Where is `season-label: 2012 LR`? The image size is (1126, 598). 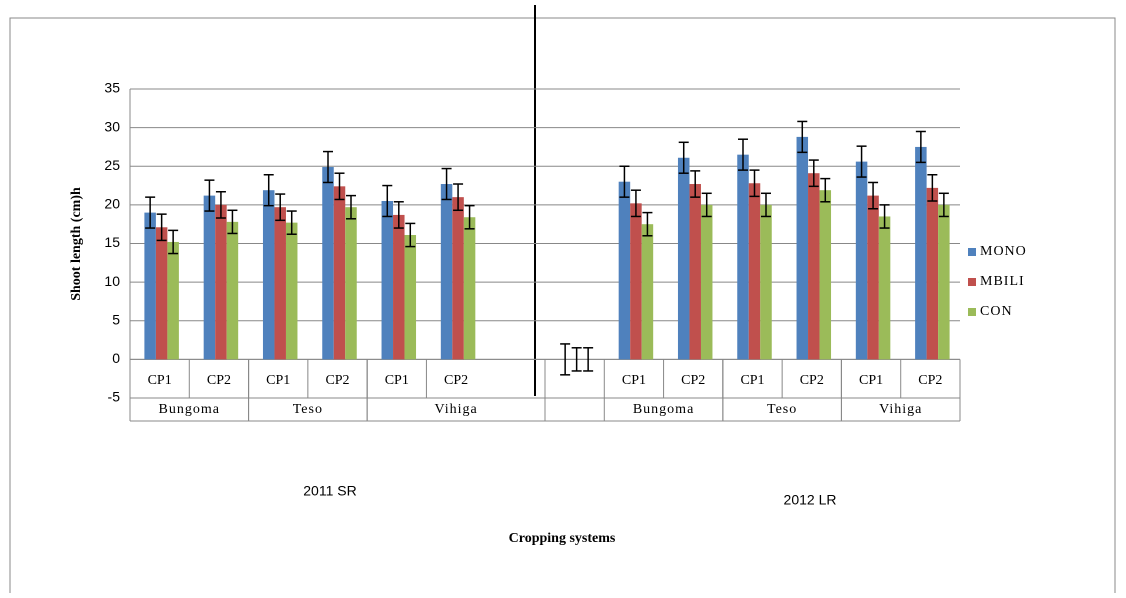
season-label: 2012 LR is located at coordinates (810, 500).